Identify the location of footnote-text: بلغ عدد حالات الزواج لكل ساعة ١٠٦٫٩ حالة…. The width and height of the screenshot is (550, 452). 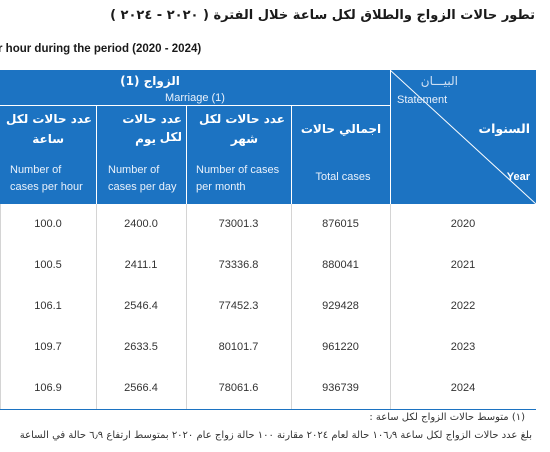
(275, 435).